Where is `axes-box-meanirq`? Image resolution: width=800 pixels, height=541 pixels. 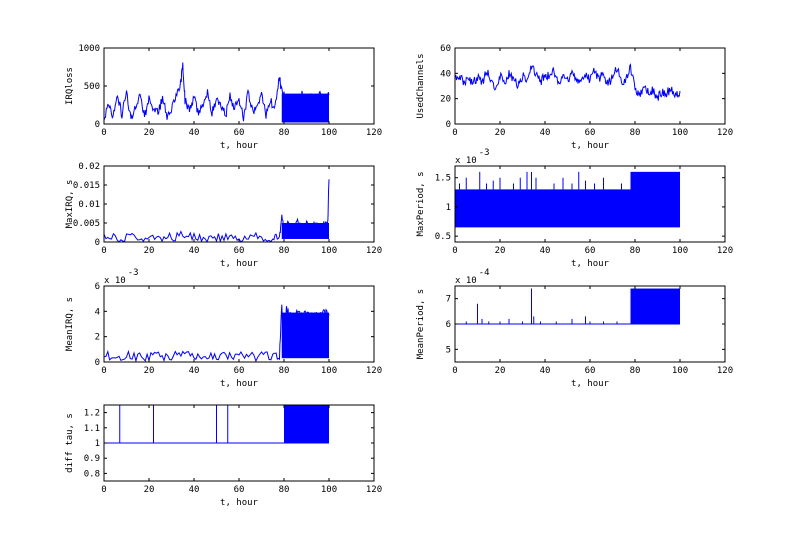 axes-box-meanirq is located at coordinates (239, 324).